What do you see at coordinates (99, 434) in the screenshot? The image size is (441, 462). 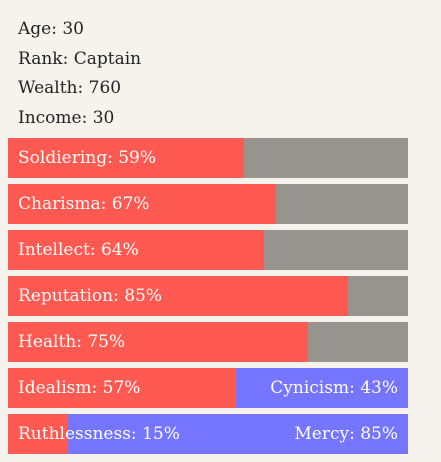 I see `ruthlessness-label: Ruthlessness: 15%` at bounding box center [99, 434].